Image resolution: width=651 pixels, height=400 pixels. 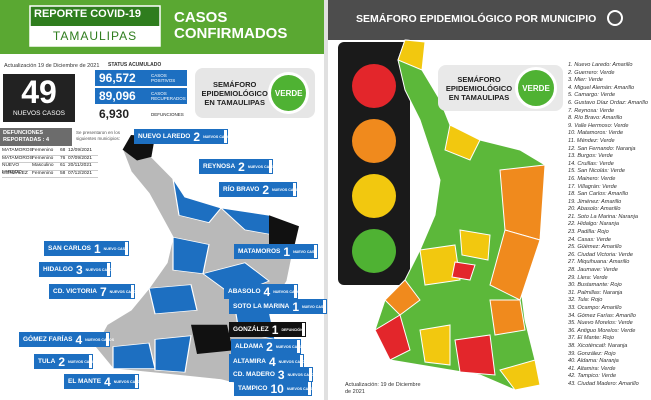 I want to click on municipio-item: 14. Cruillas: Verde, so click(x=591, y=163).